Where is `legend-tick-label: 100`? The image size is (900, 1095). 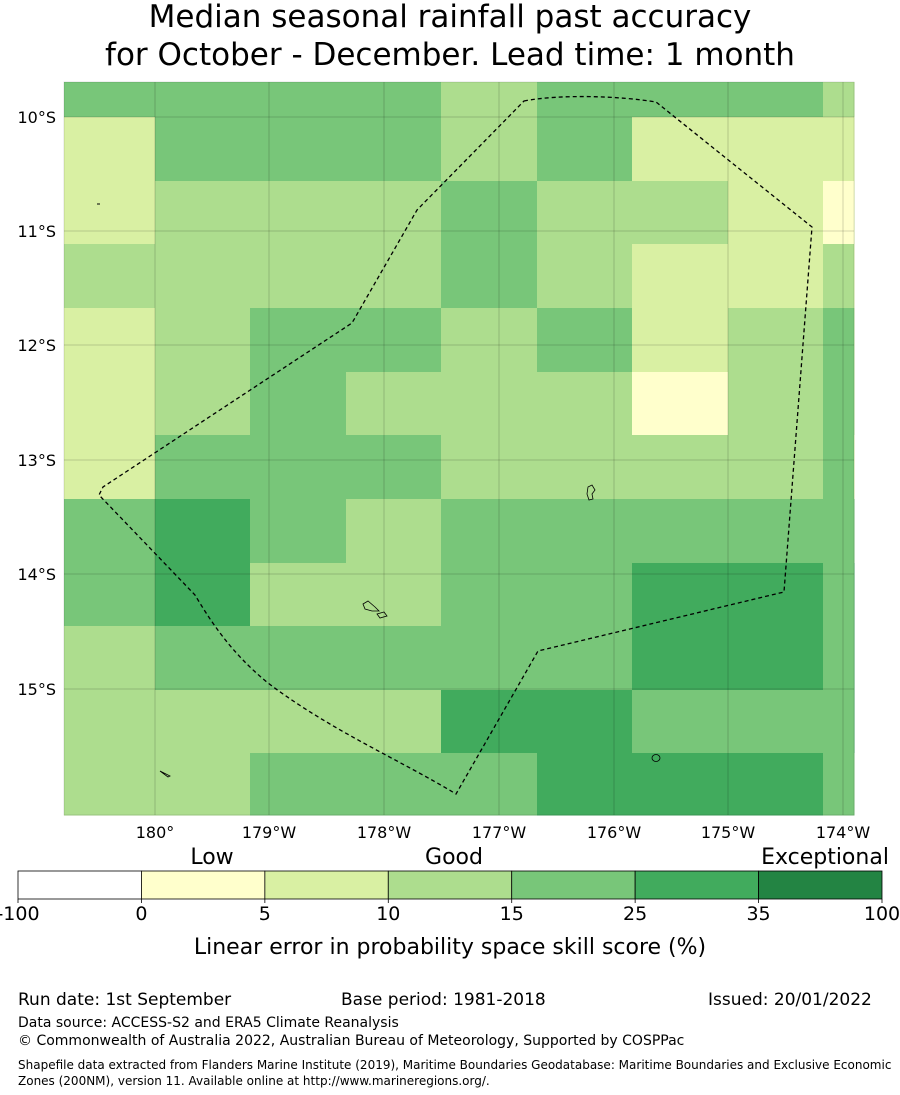
legend-tick-label: 100 is located at coordinates (882, 914).